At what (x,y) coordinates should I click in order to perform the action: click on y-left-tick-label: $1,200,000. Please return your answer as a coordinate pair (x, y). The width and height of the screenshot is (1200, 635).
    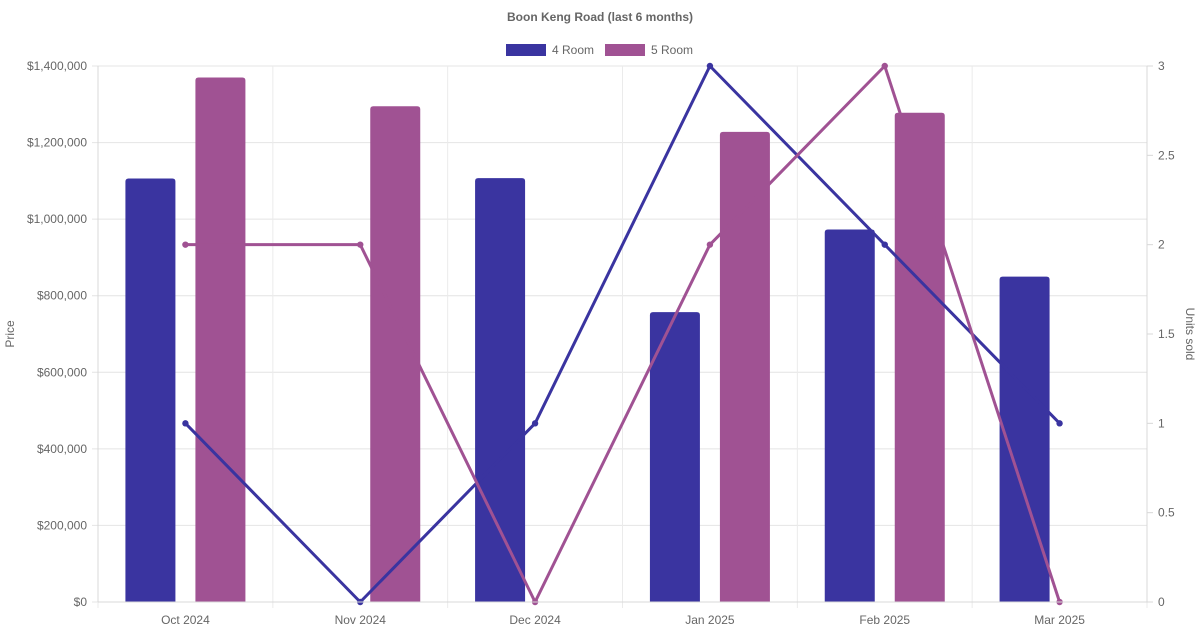
    Looking at the image, I should click on (57, 143).